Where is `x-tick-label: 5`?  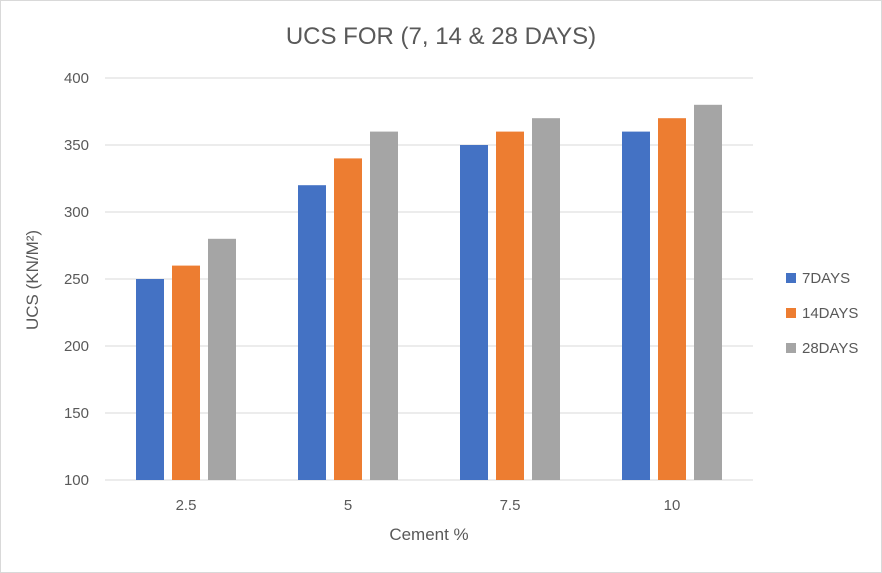
x-tick-label: 5 is located at coordinates (348, 505).